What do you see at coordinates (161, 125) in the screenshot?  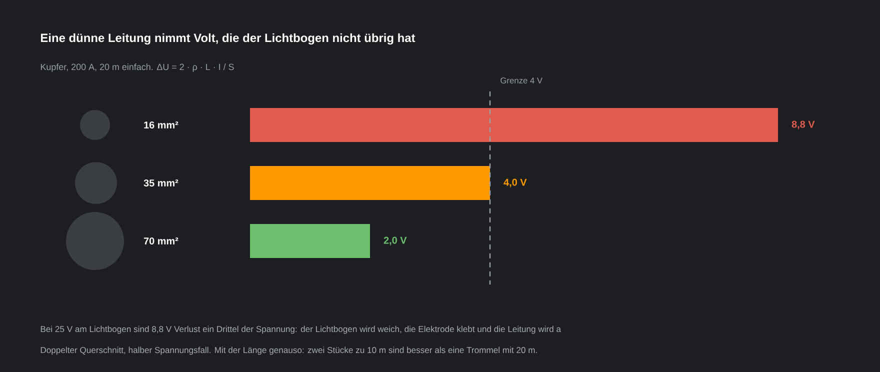 I see `y-tick-label: 16 mm²` at bounding box center [161, 125].